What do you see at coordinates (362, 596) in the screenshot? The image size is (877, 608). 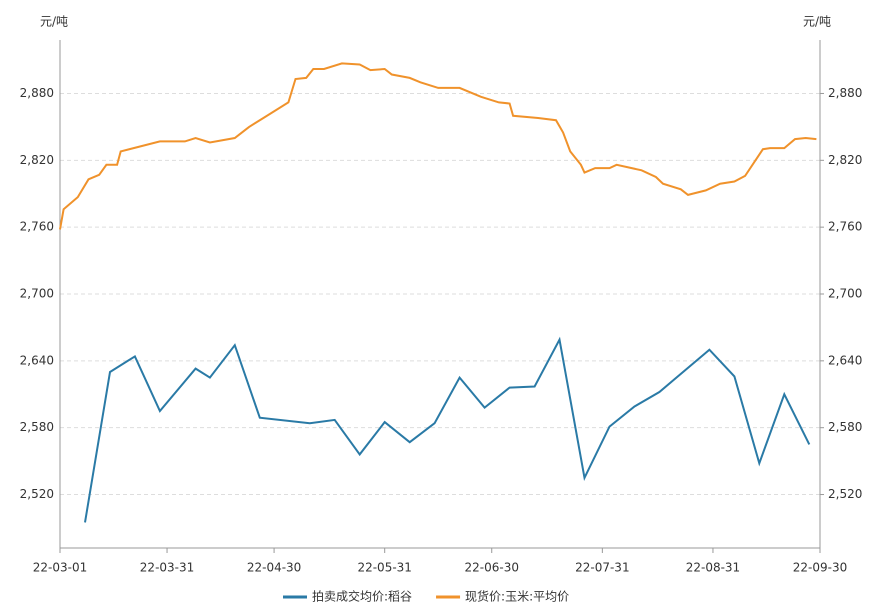 I see `legend-label: 拍卖成交均价:稻谷` at bounding box center [362, 596].